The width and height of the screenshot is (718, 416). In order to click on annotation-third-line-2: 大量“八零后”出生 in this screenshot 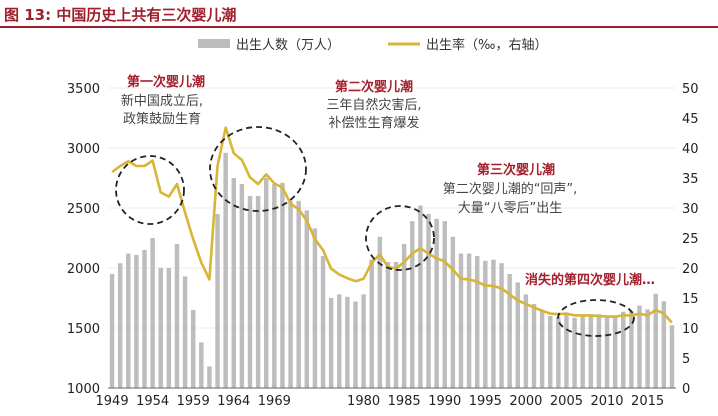, I will do `click(510, 208)`.